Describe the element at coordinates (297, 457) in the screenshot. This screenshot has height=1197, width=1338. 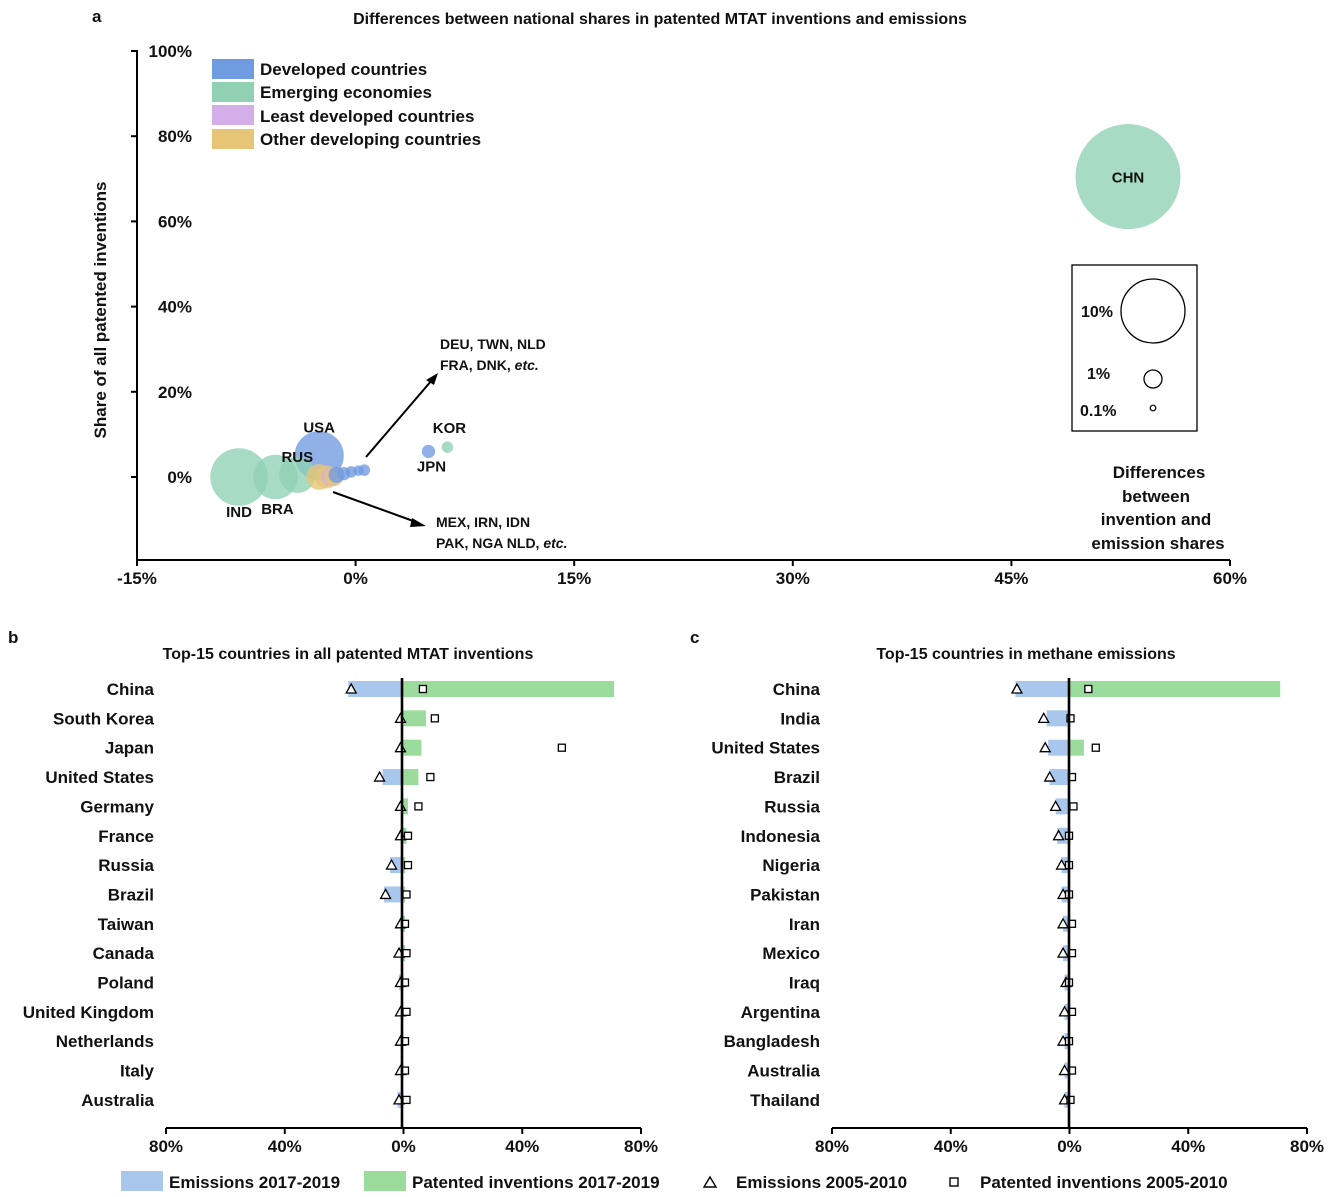
I see `bubble-label-rus: RUS` at that location.